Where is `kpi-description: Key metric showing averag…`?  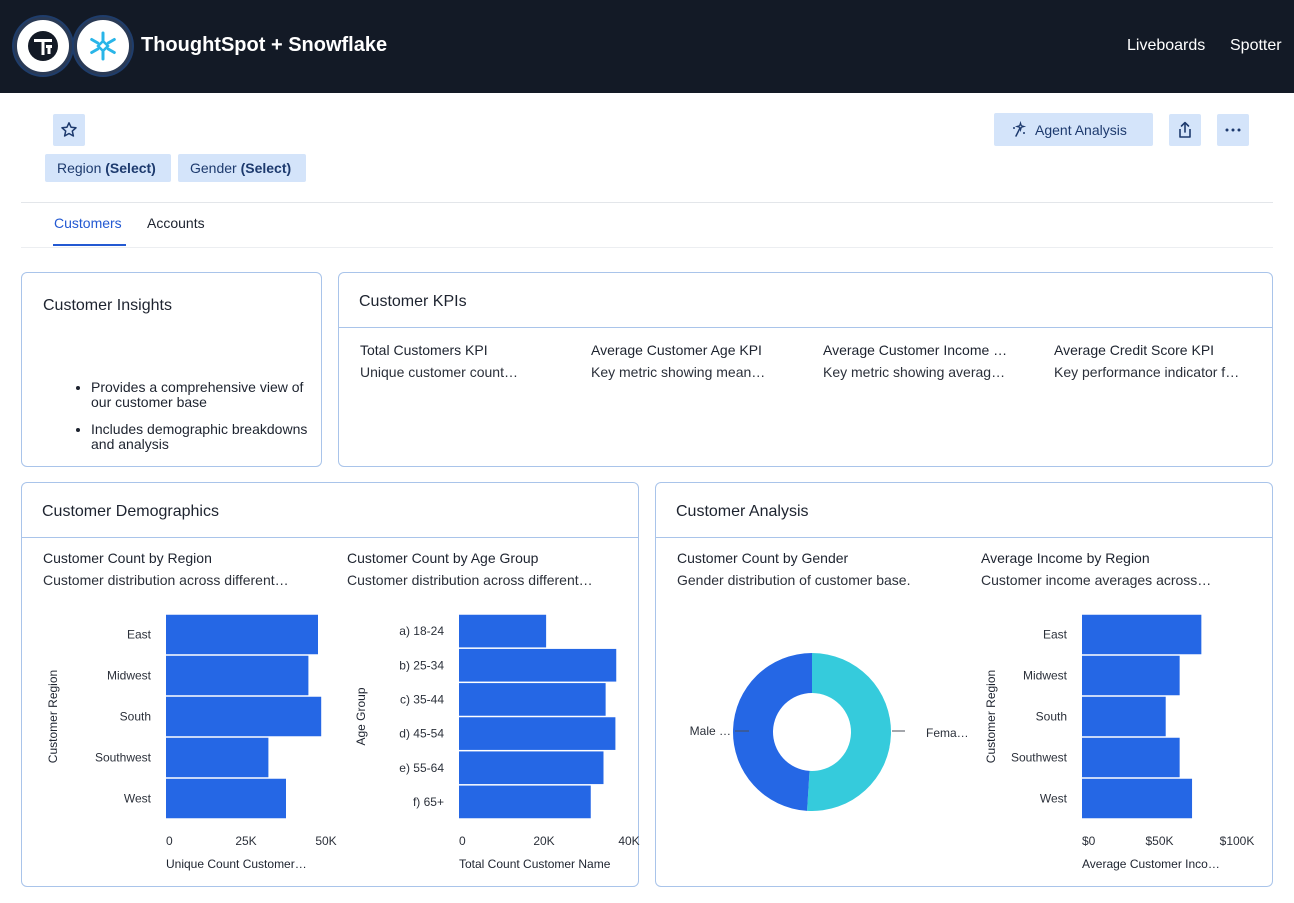
kpi-description: Key metric showing averag… is located at coordinates (914, 372).